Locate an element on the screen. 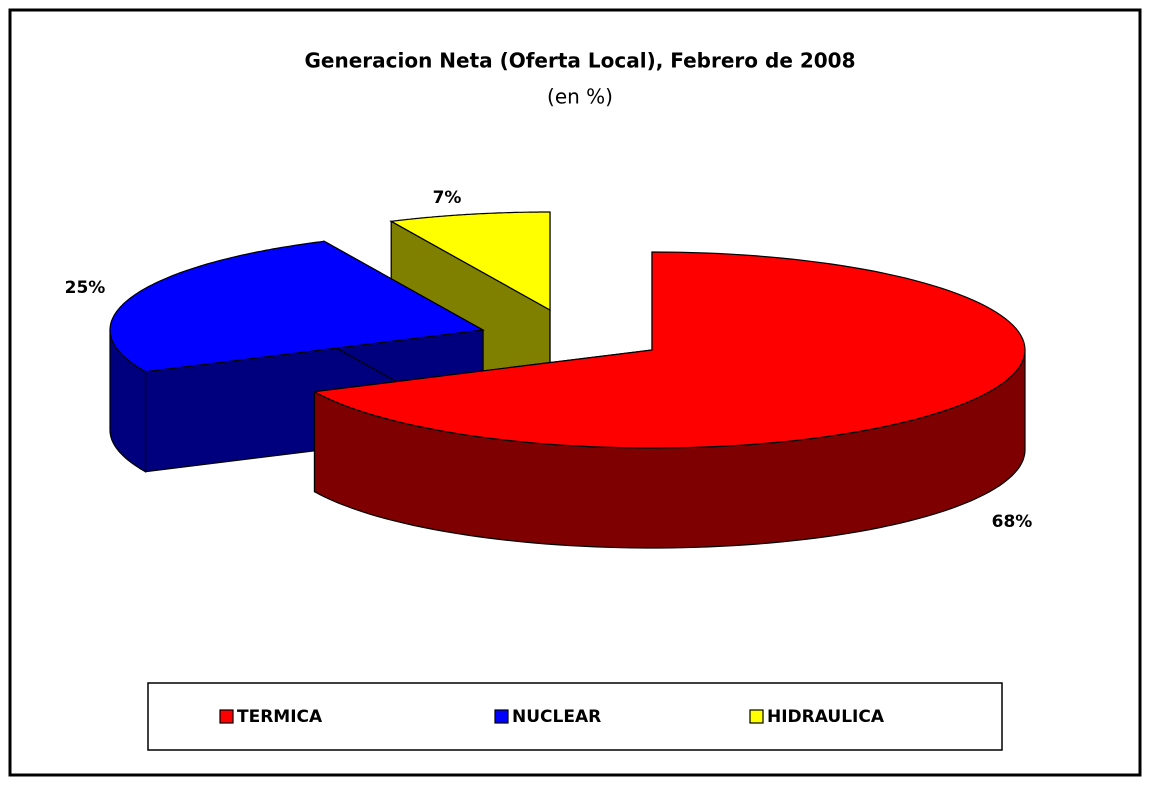  legend-label: NUCLEAR is located at coordinates (556, 717).